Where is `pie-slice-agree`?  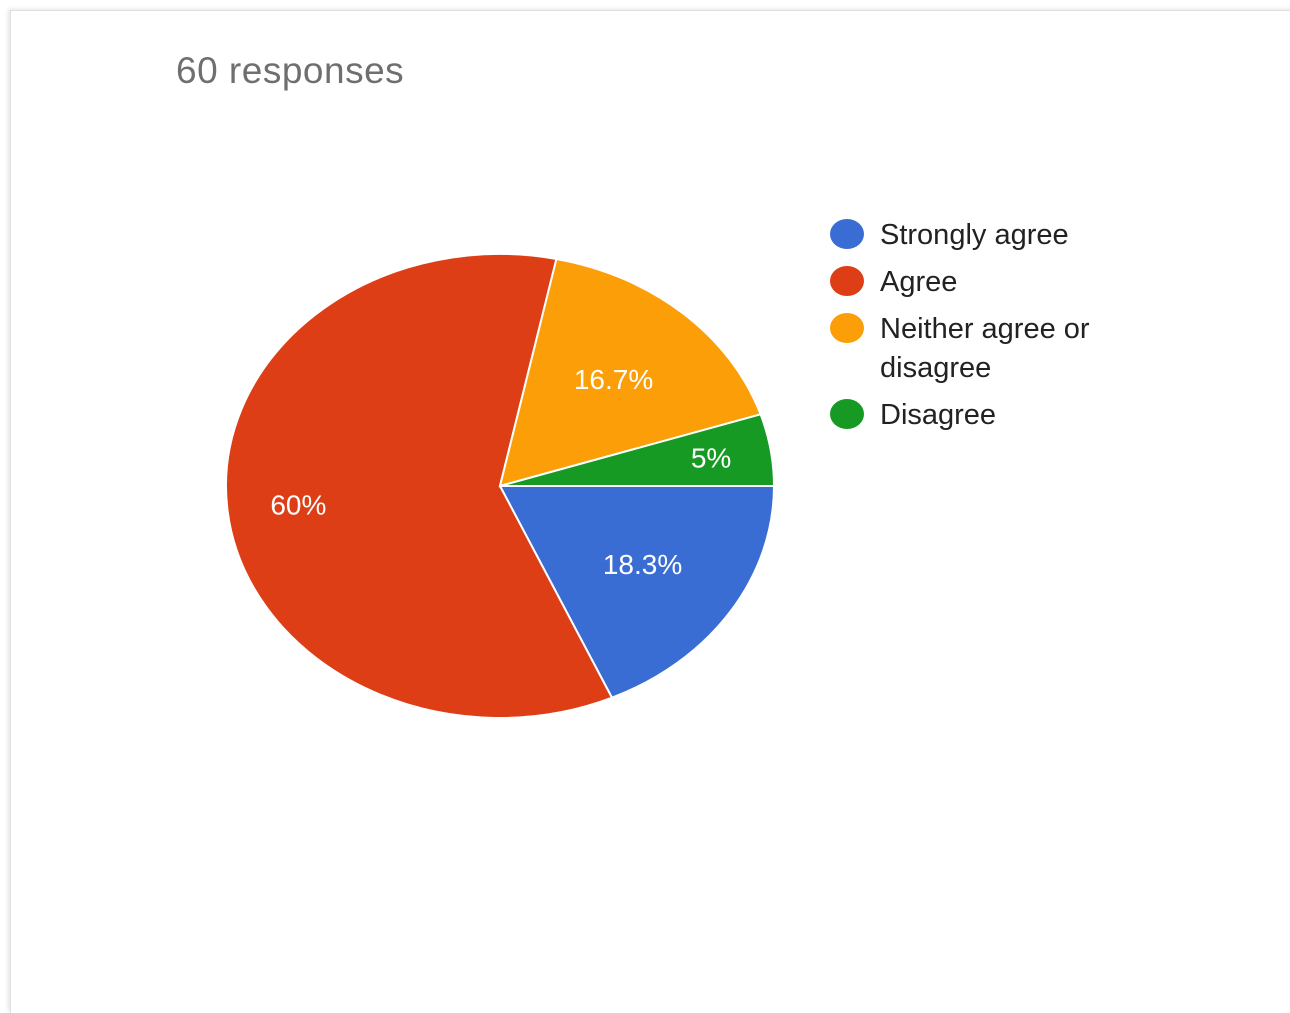 pie-slice-agree is located at coordinates (419, 486).